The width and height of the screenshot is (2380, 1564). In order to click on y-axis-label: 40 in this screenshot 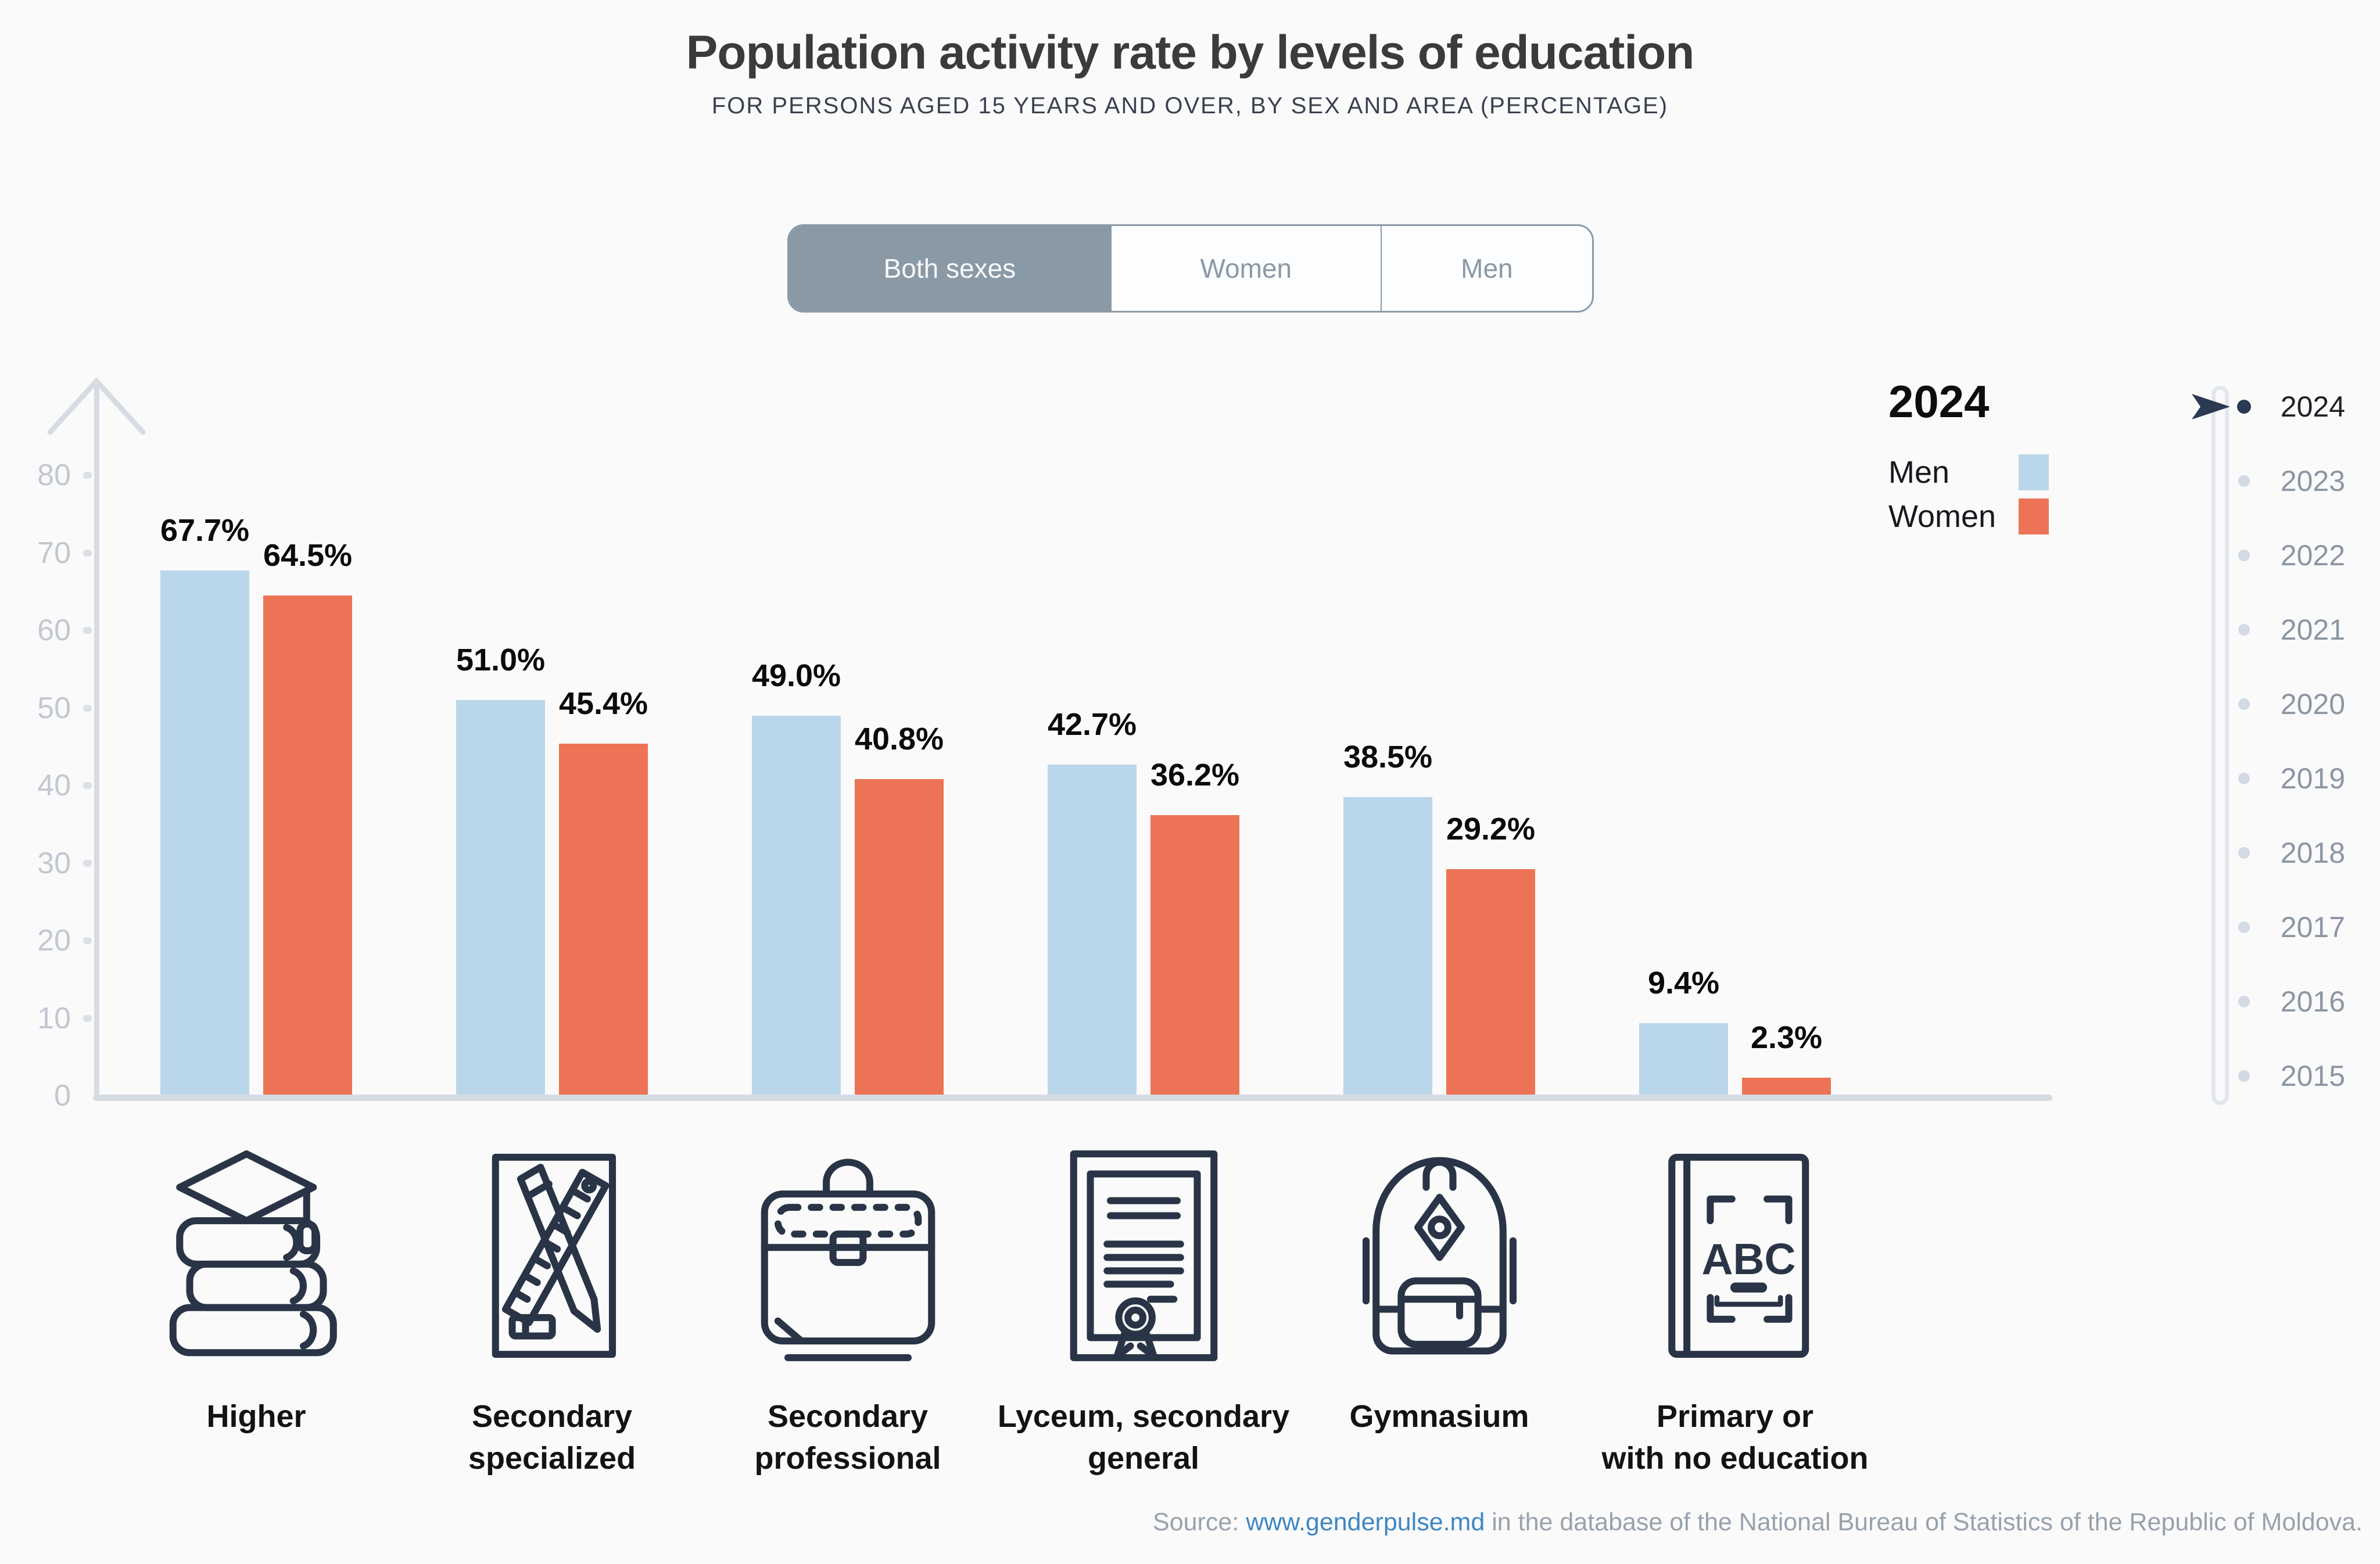, I will do `click(54, 786)`.